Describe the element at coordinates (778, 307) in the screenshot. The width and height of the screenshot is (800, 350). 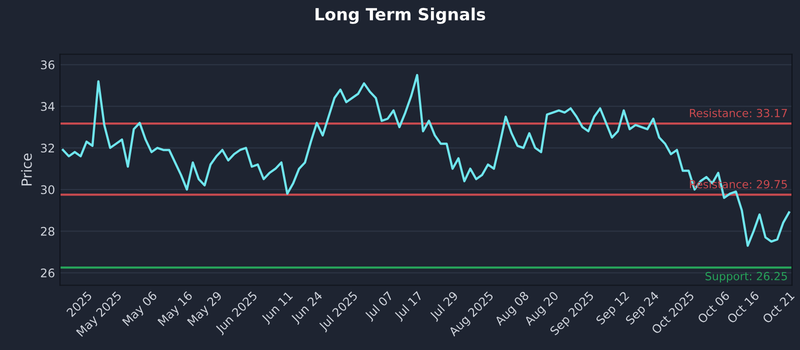
I see `x-tick-label: Oct 21` at that location.